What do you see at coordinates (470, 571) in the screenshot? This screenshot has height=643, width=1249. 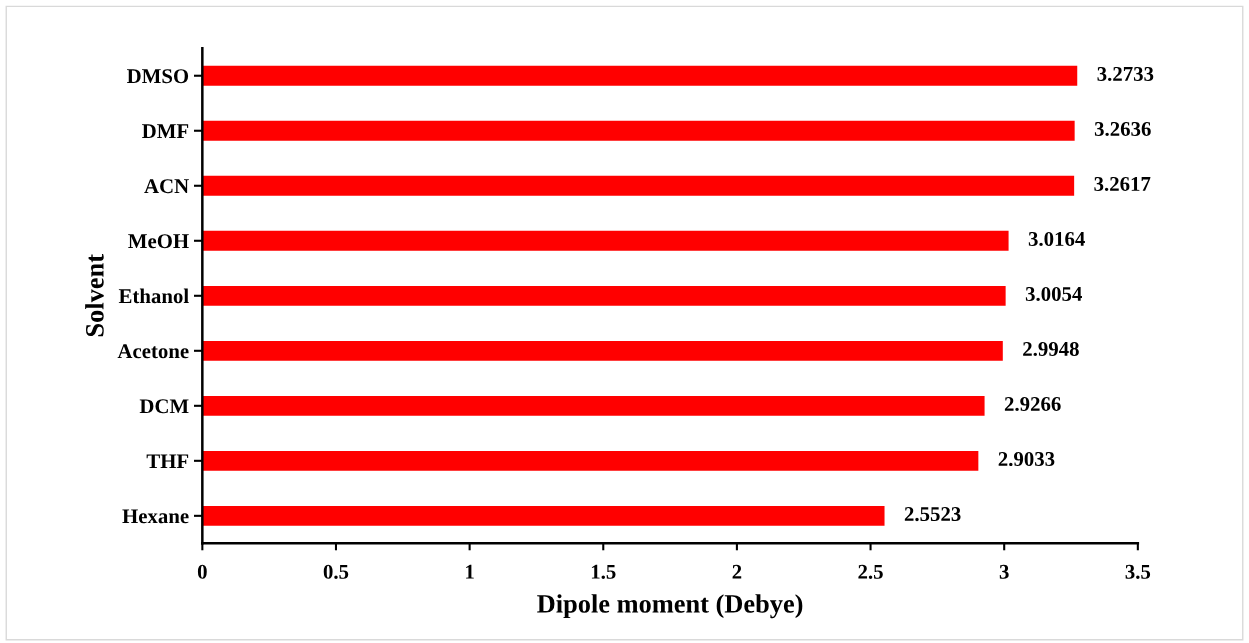 I see `x-tick-label: 1` at bounding box center [470, 571].